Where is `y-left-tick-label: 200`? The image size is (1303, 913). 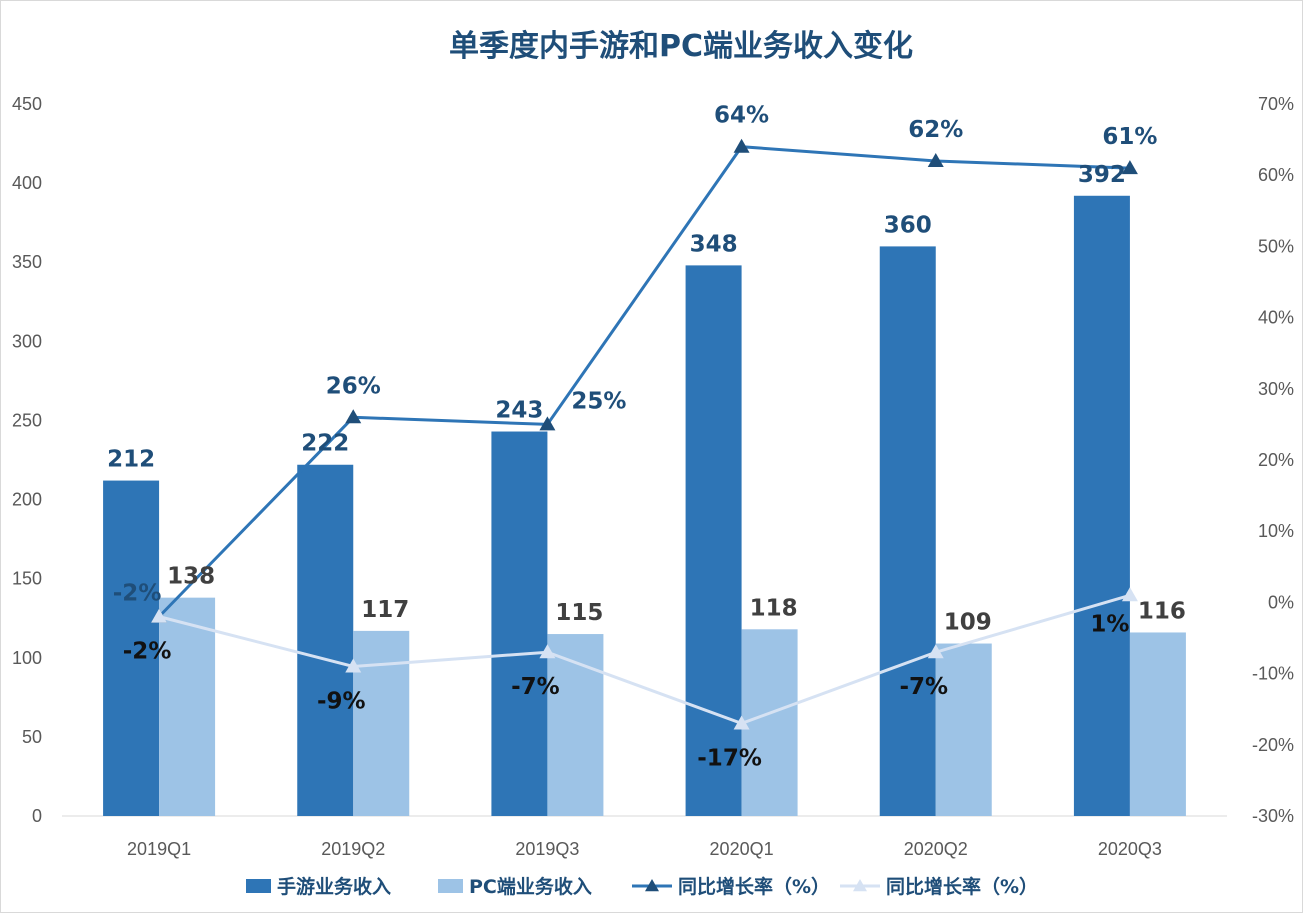 y-left-tick-label: 200 is located at coordinates (27, 500).